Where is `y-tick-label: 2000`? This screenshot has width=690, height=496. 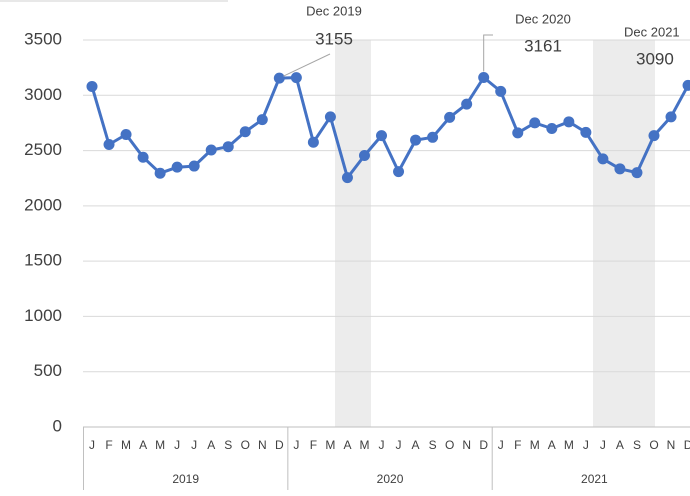
y-tick-label: 2000 is located at coordinates (43, 204).